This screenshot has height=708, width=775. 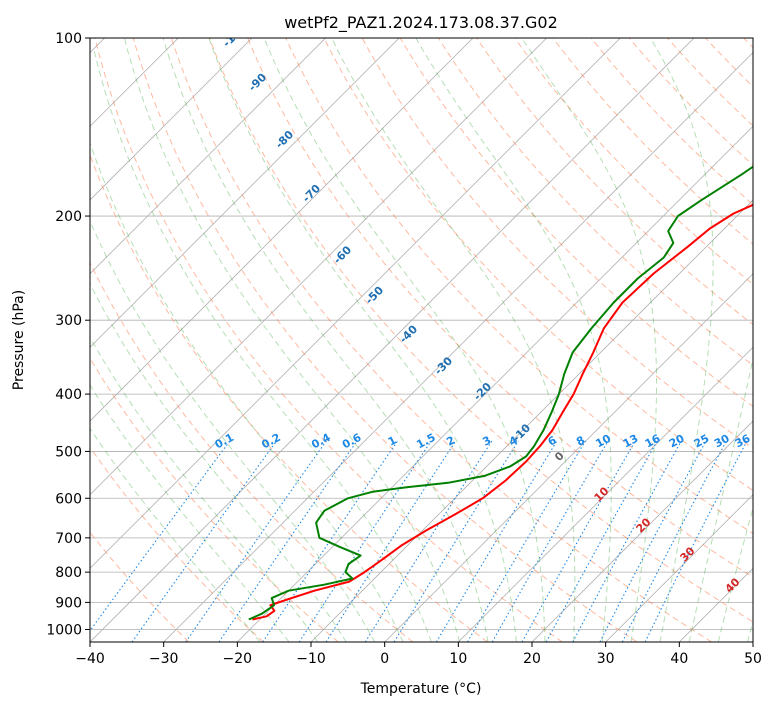 I want to click on x-axis: −40 −30 −20 −10 0 10 20 30 40 50, so click(x=418, y=654).